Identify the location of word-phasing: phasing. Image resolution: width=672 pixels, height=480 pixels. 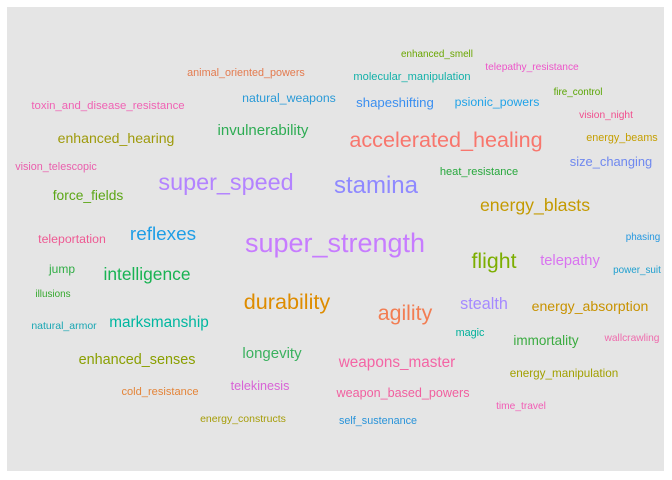
(643, 237).